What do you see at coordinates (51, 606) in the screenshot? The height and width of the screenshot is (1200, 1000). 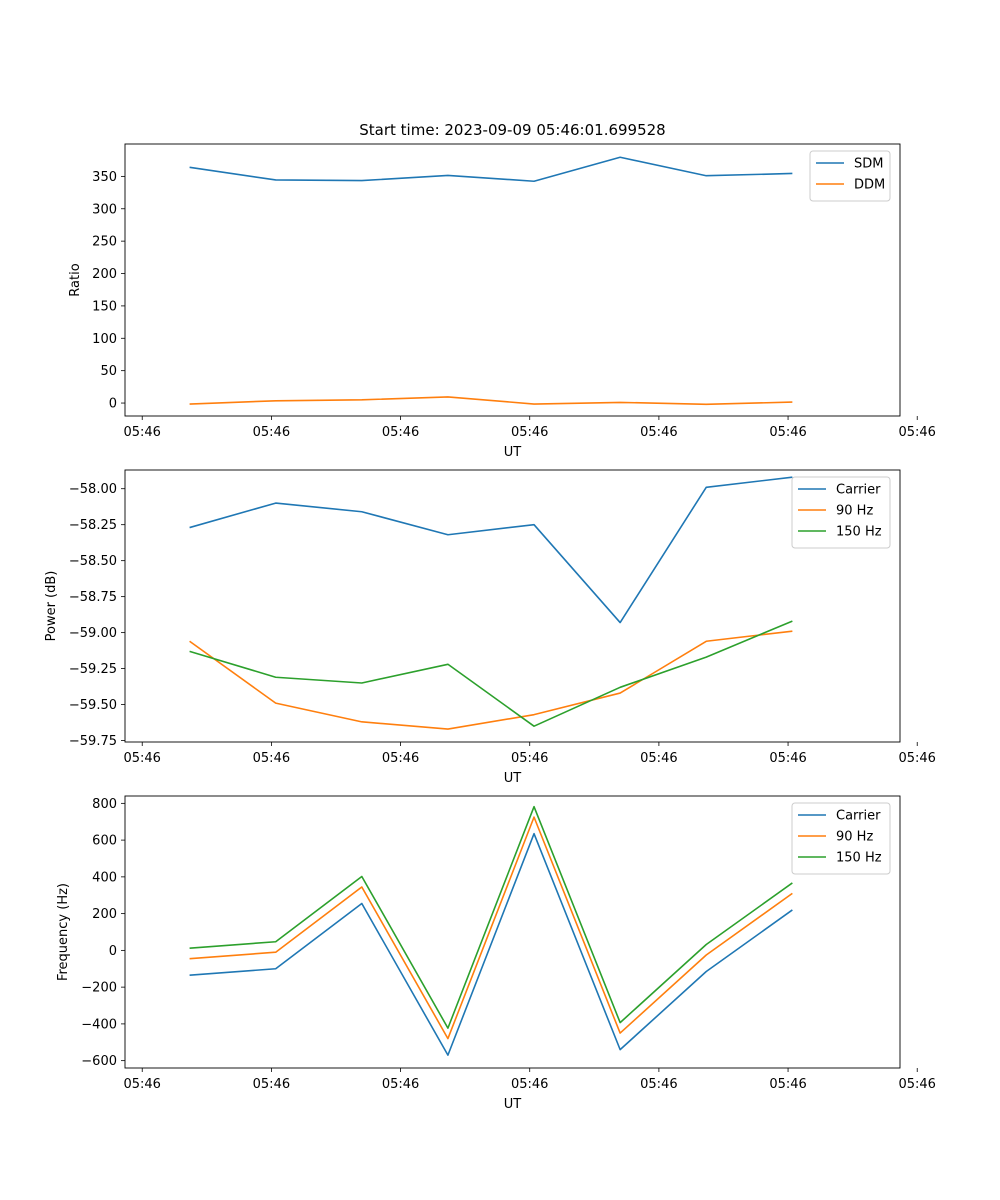 I see `y-axis-label: Power (dB)` at bounding box center [51, 606].